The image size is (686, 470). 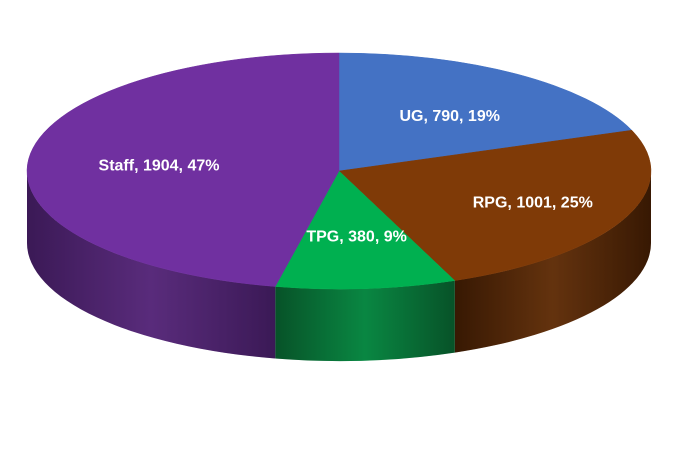 I want to click on pie-slice-ug, so click(x=485, y=112).